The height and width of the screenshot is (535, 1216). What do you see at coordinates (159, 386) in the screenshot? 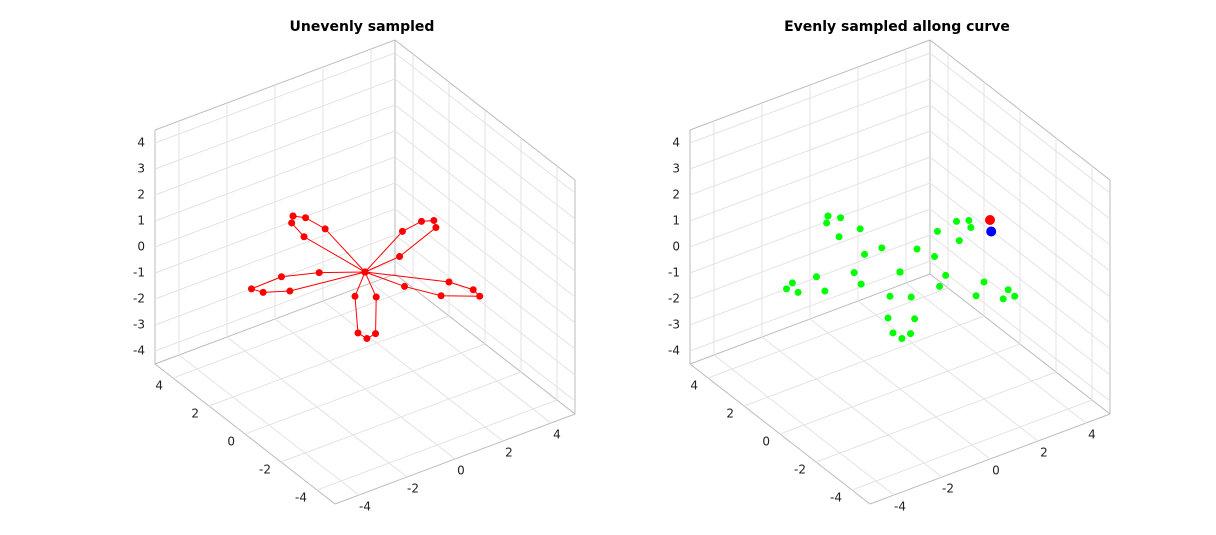
I see `x-tick-label: 4` at bounding box center [159, 386].